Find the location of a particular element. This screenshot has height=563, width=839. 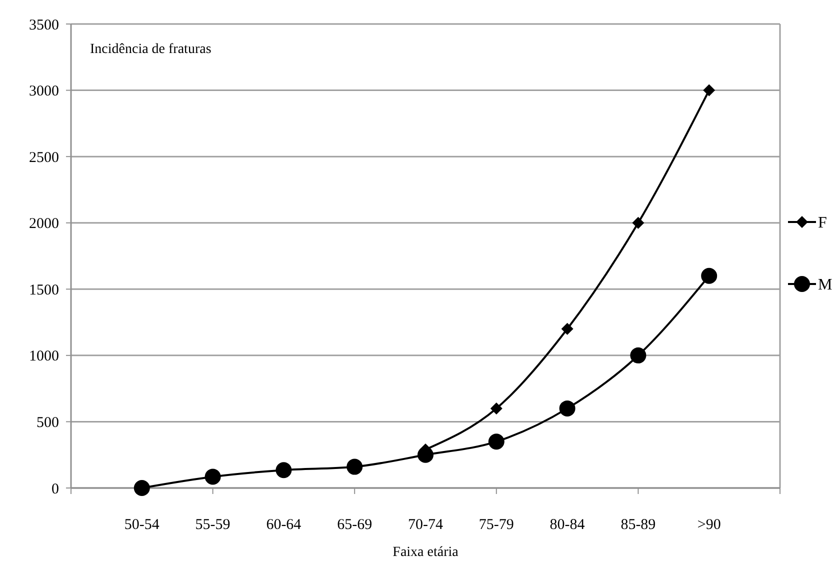

y-tick-label: 1000 is located at coordinates (44, 356).